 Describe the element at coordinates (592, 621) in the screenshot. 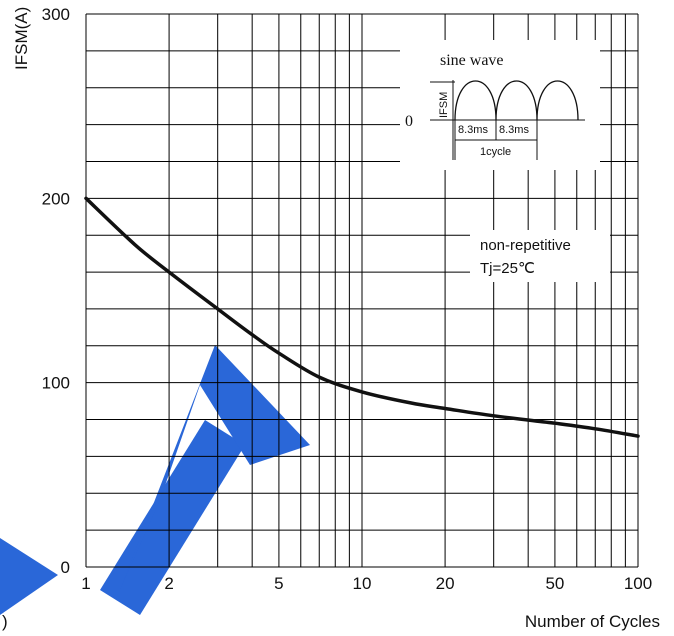

I see `x-axis-label: Number of Cycles` at that location.